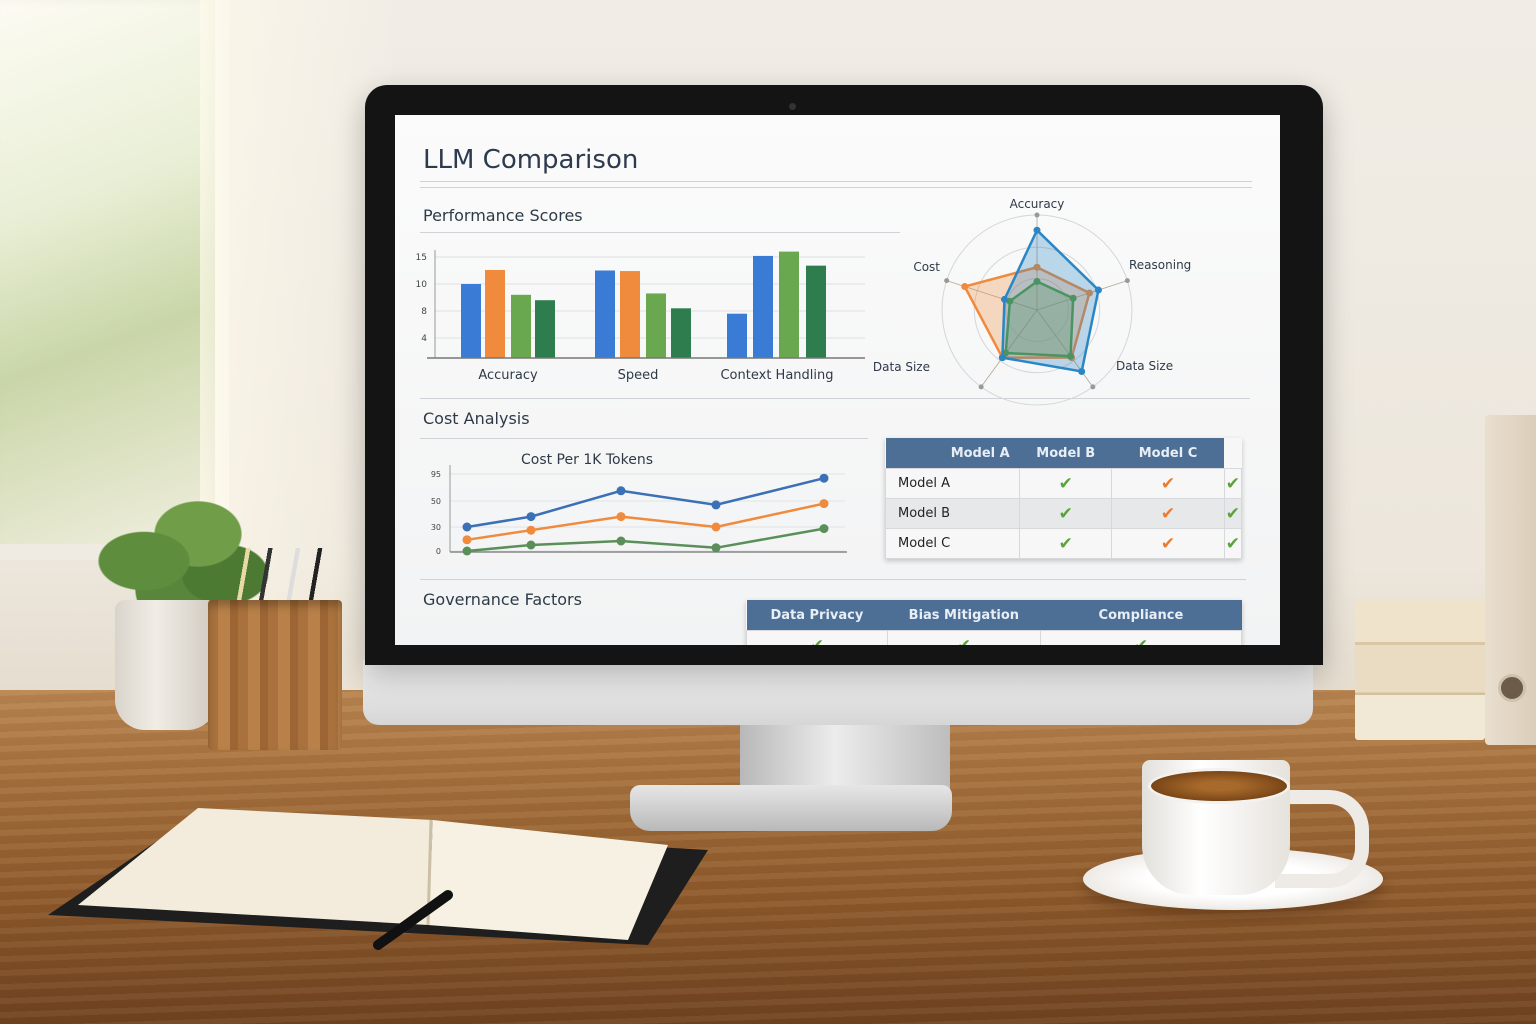 The width and height of the screenshot is (1536, 1024). I want to click on notebook, so click(378, 879).